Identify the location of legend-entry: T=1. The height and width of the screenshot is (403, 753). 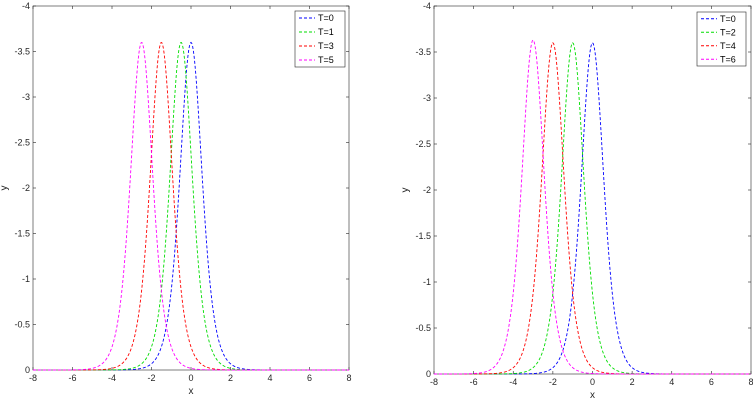
(326, 32).